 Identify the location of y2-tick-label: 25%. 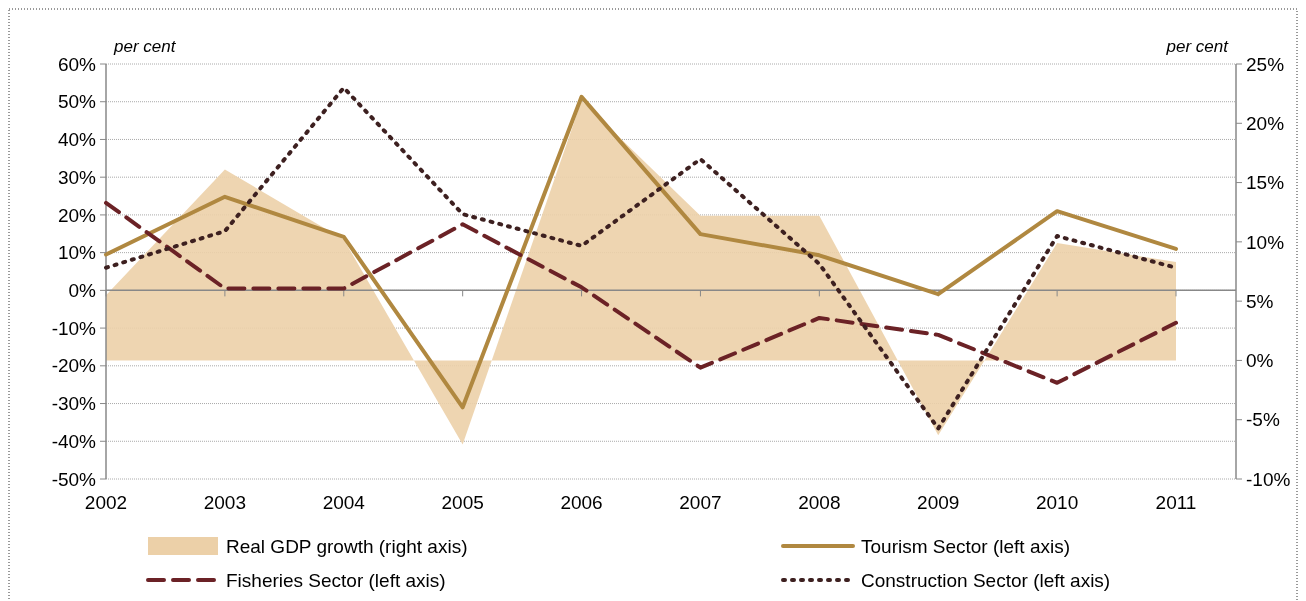
(1265, 64).